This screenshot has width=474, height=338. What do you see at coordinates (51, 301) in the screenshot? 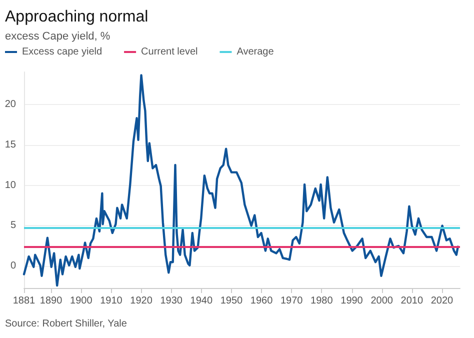
I see `x-tick-label: 1890` at bounding box center [51, 301].